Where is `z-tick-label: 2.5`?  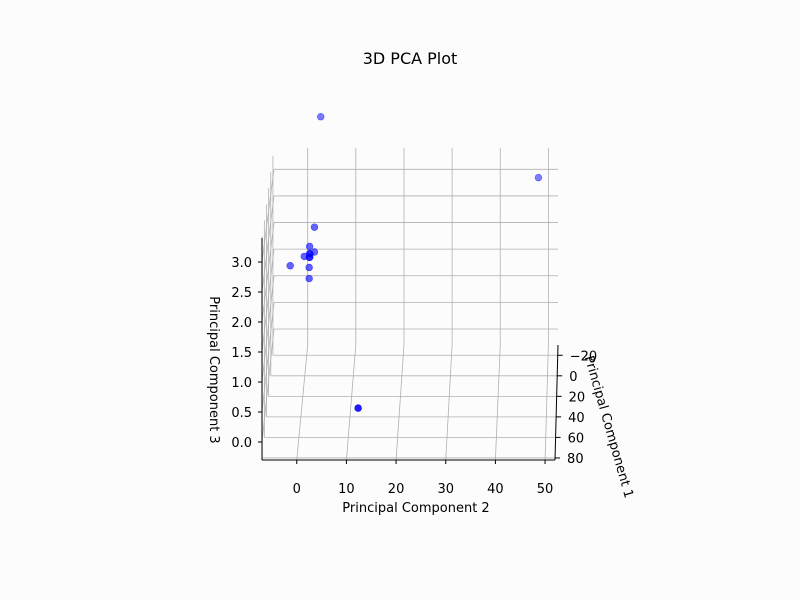 z-tick-label: 2.5 is located at coordinates (241, 293).